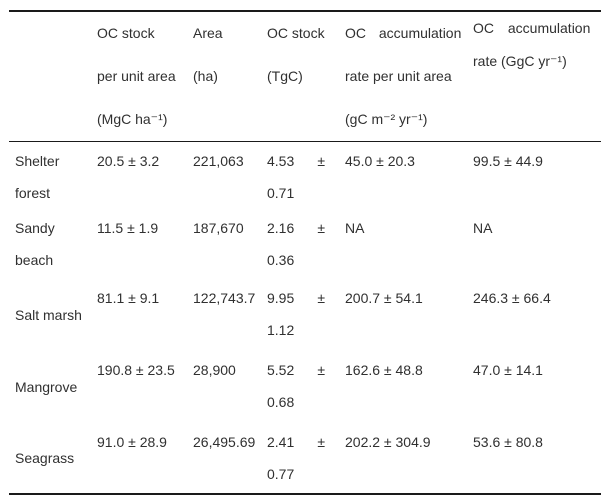  I want to click on oc-accumulation-rate-per-unit-area-cell: 45.0 ± 20.3, so click(380, 161).